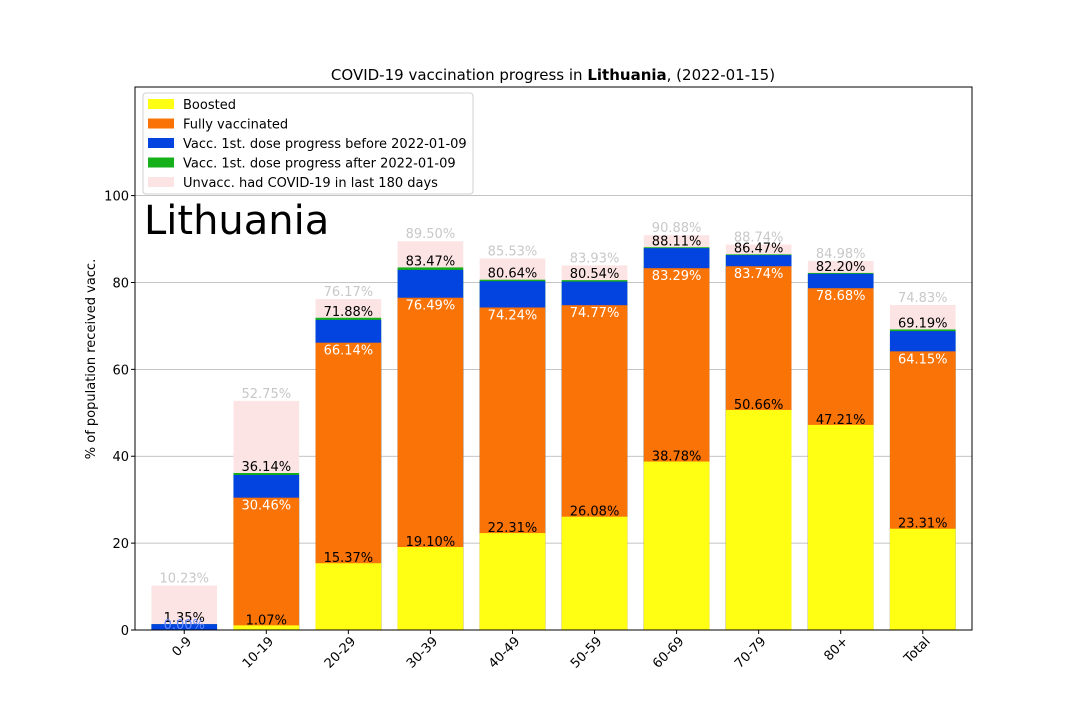 This screenshot has height=720, width=1080. I want to click on data-label-boosted: 1.07%, so click(266, 620).